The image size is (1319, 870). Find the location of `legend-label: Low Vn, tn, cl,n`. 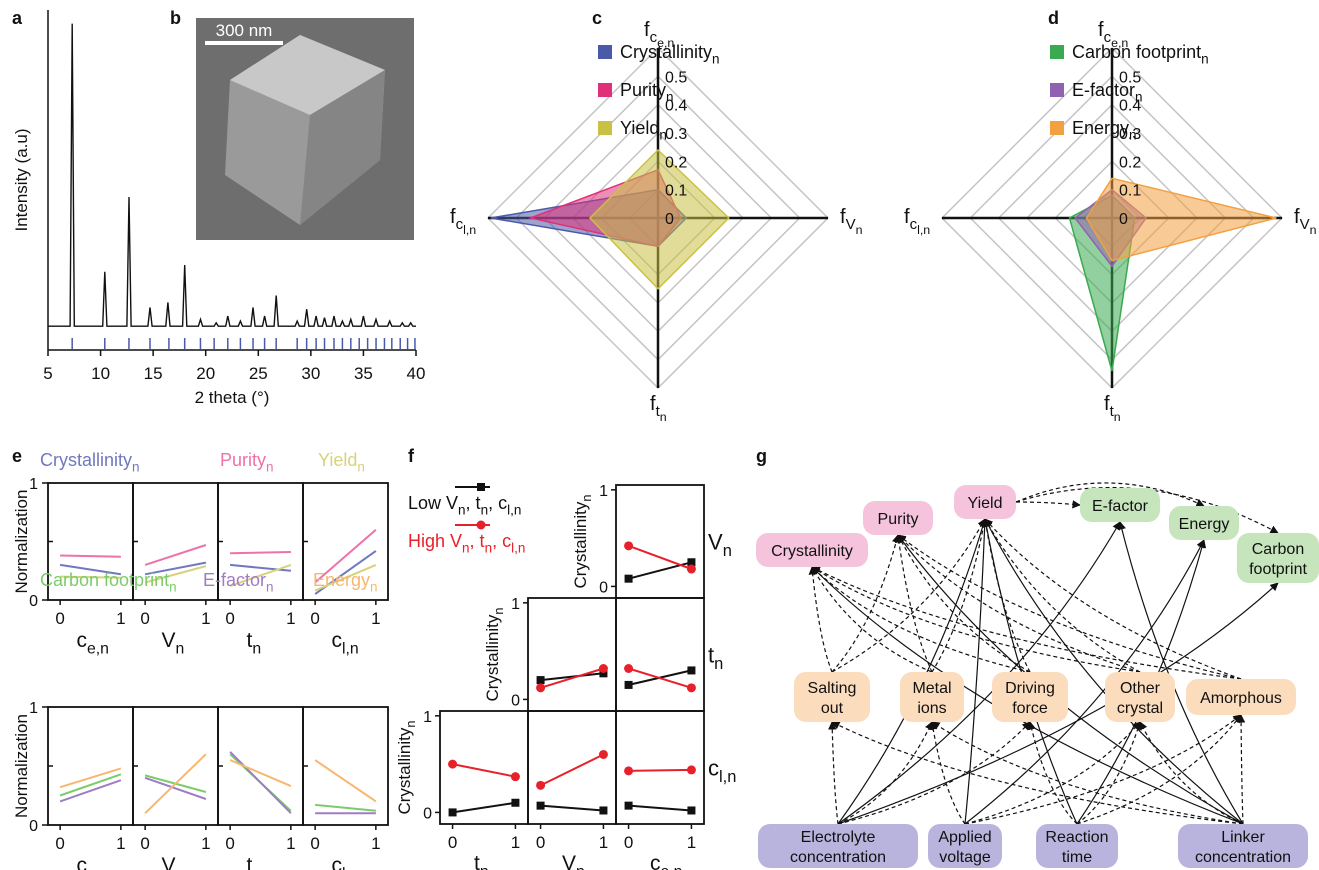

legend-label: Low Vn, tn, cl,n is located at coordinates (464, 505).